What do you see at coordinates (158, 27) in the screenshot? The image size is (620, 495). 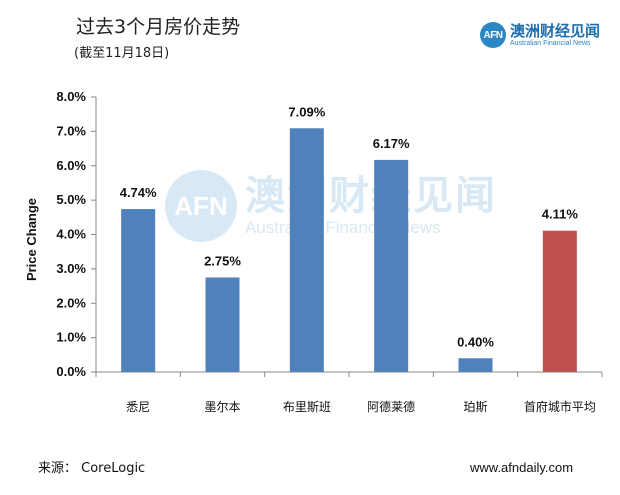 I see `chart-title: 过去3个月房价走势` at bounding box center [158, 27].